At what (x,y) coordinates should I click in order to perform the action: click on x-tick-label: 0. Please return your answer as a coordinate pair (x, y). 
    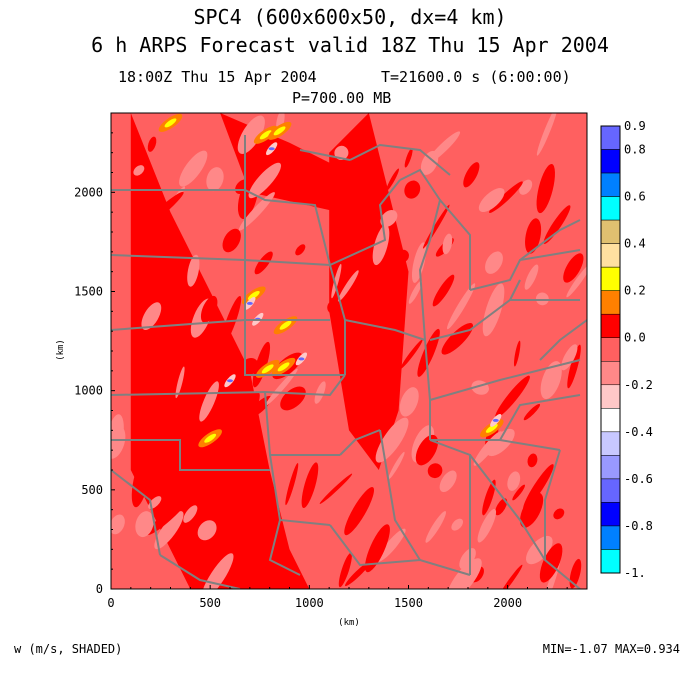
    Looking at the image, I should click on (110, 603).